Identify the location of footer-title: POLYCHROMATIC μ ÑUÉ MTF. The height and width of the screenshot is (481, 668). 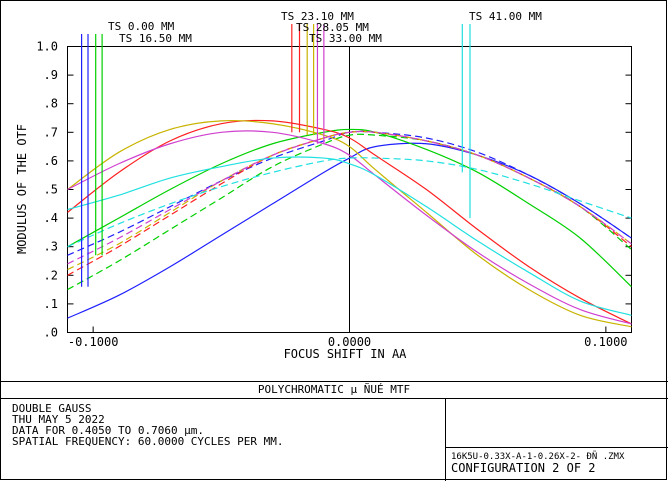
(334, 389).